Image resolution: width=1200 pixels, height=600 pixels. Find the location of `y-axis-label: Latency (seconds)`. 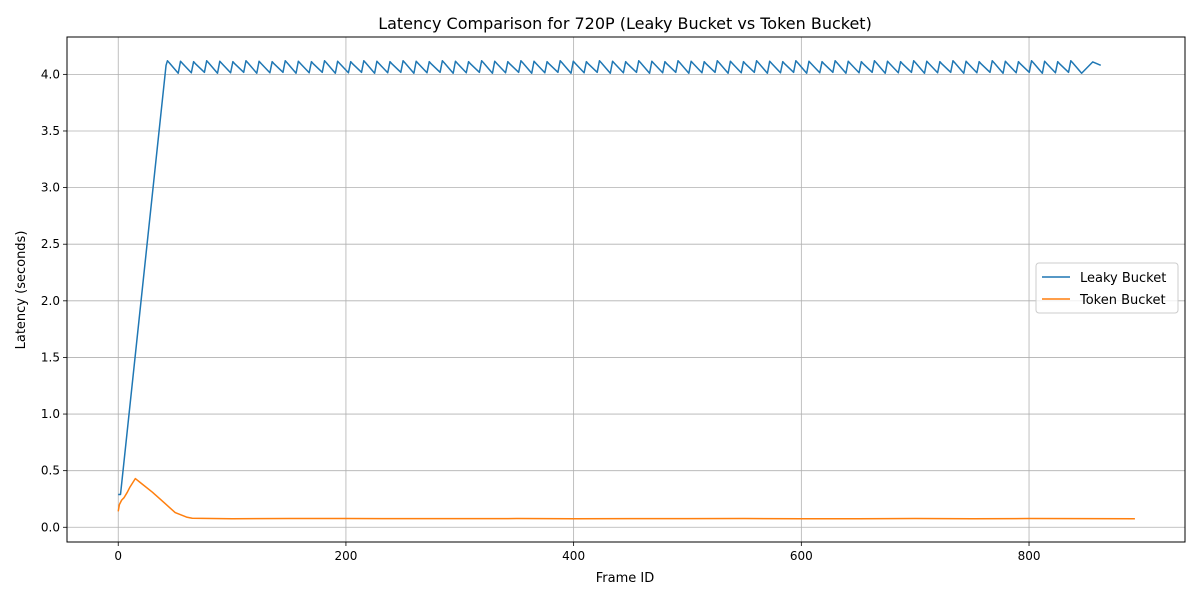

y-axis-label: Latency (seconds) is located at coordinates (21, 290).